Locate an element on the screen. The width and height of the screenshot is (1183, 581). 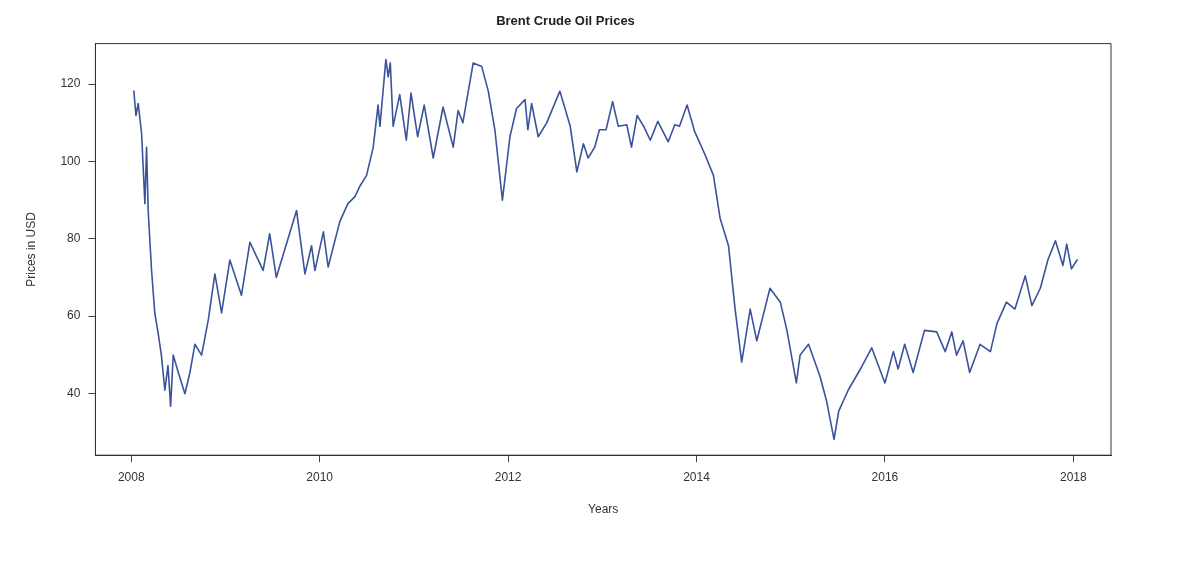
y-axis-title: Prices in USD is located at coordinates (30, 249).